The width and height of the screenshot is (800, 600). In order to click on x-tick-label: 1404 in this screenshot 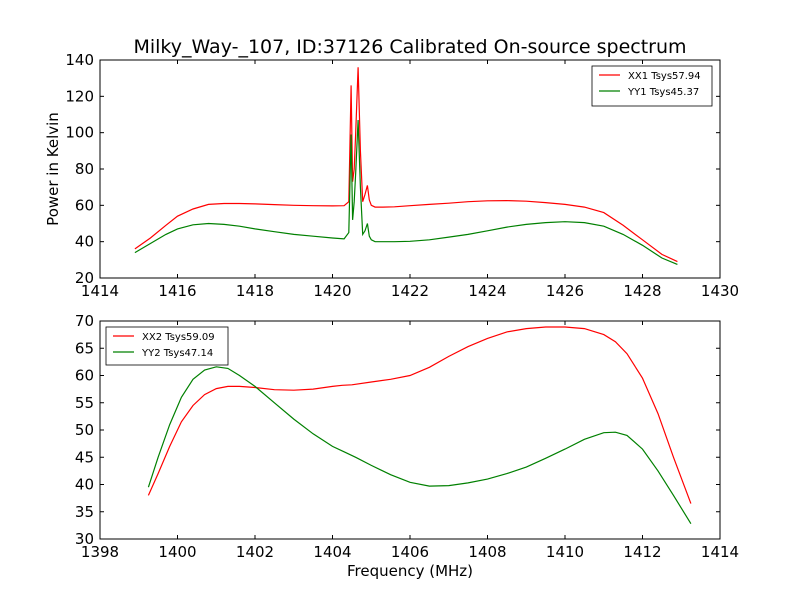, I will do `click(332, 552)`.